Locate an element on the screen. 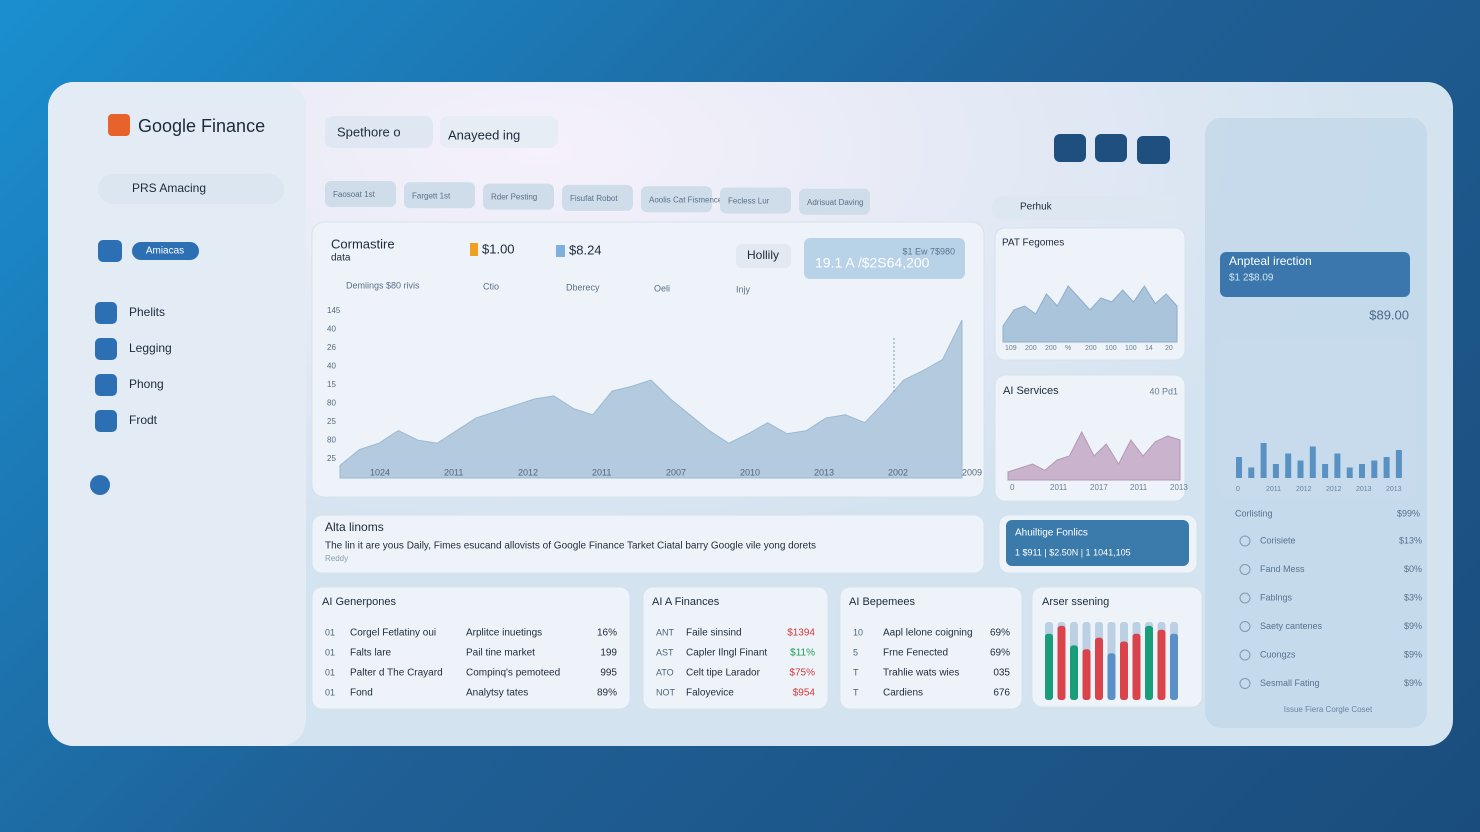 This screenshot has height=832, width=1480. x-label: 2009 is located at coordinates (972, 472).